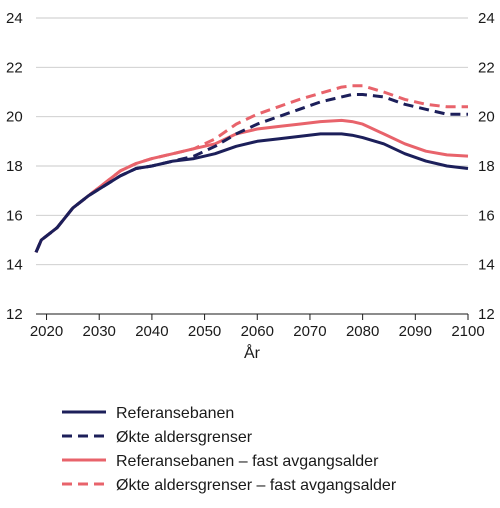  I want to click on x-tick-label: 2070, so click(309, 331).